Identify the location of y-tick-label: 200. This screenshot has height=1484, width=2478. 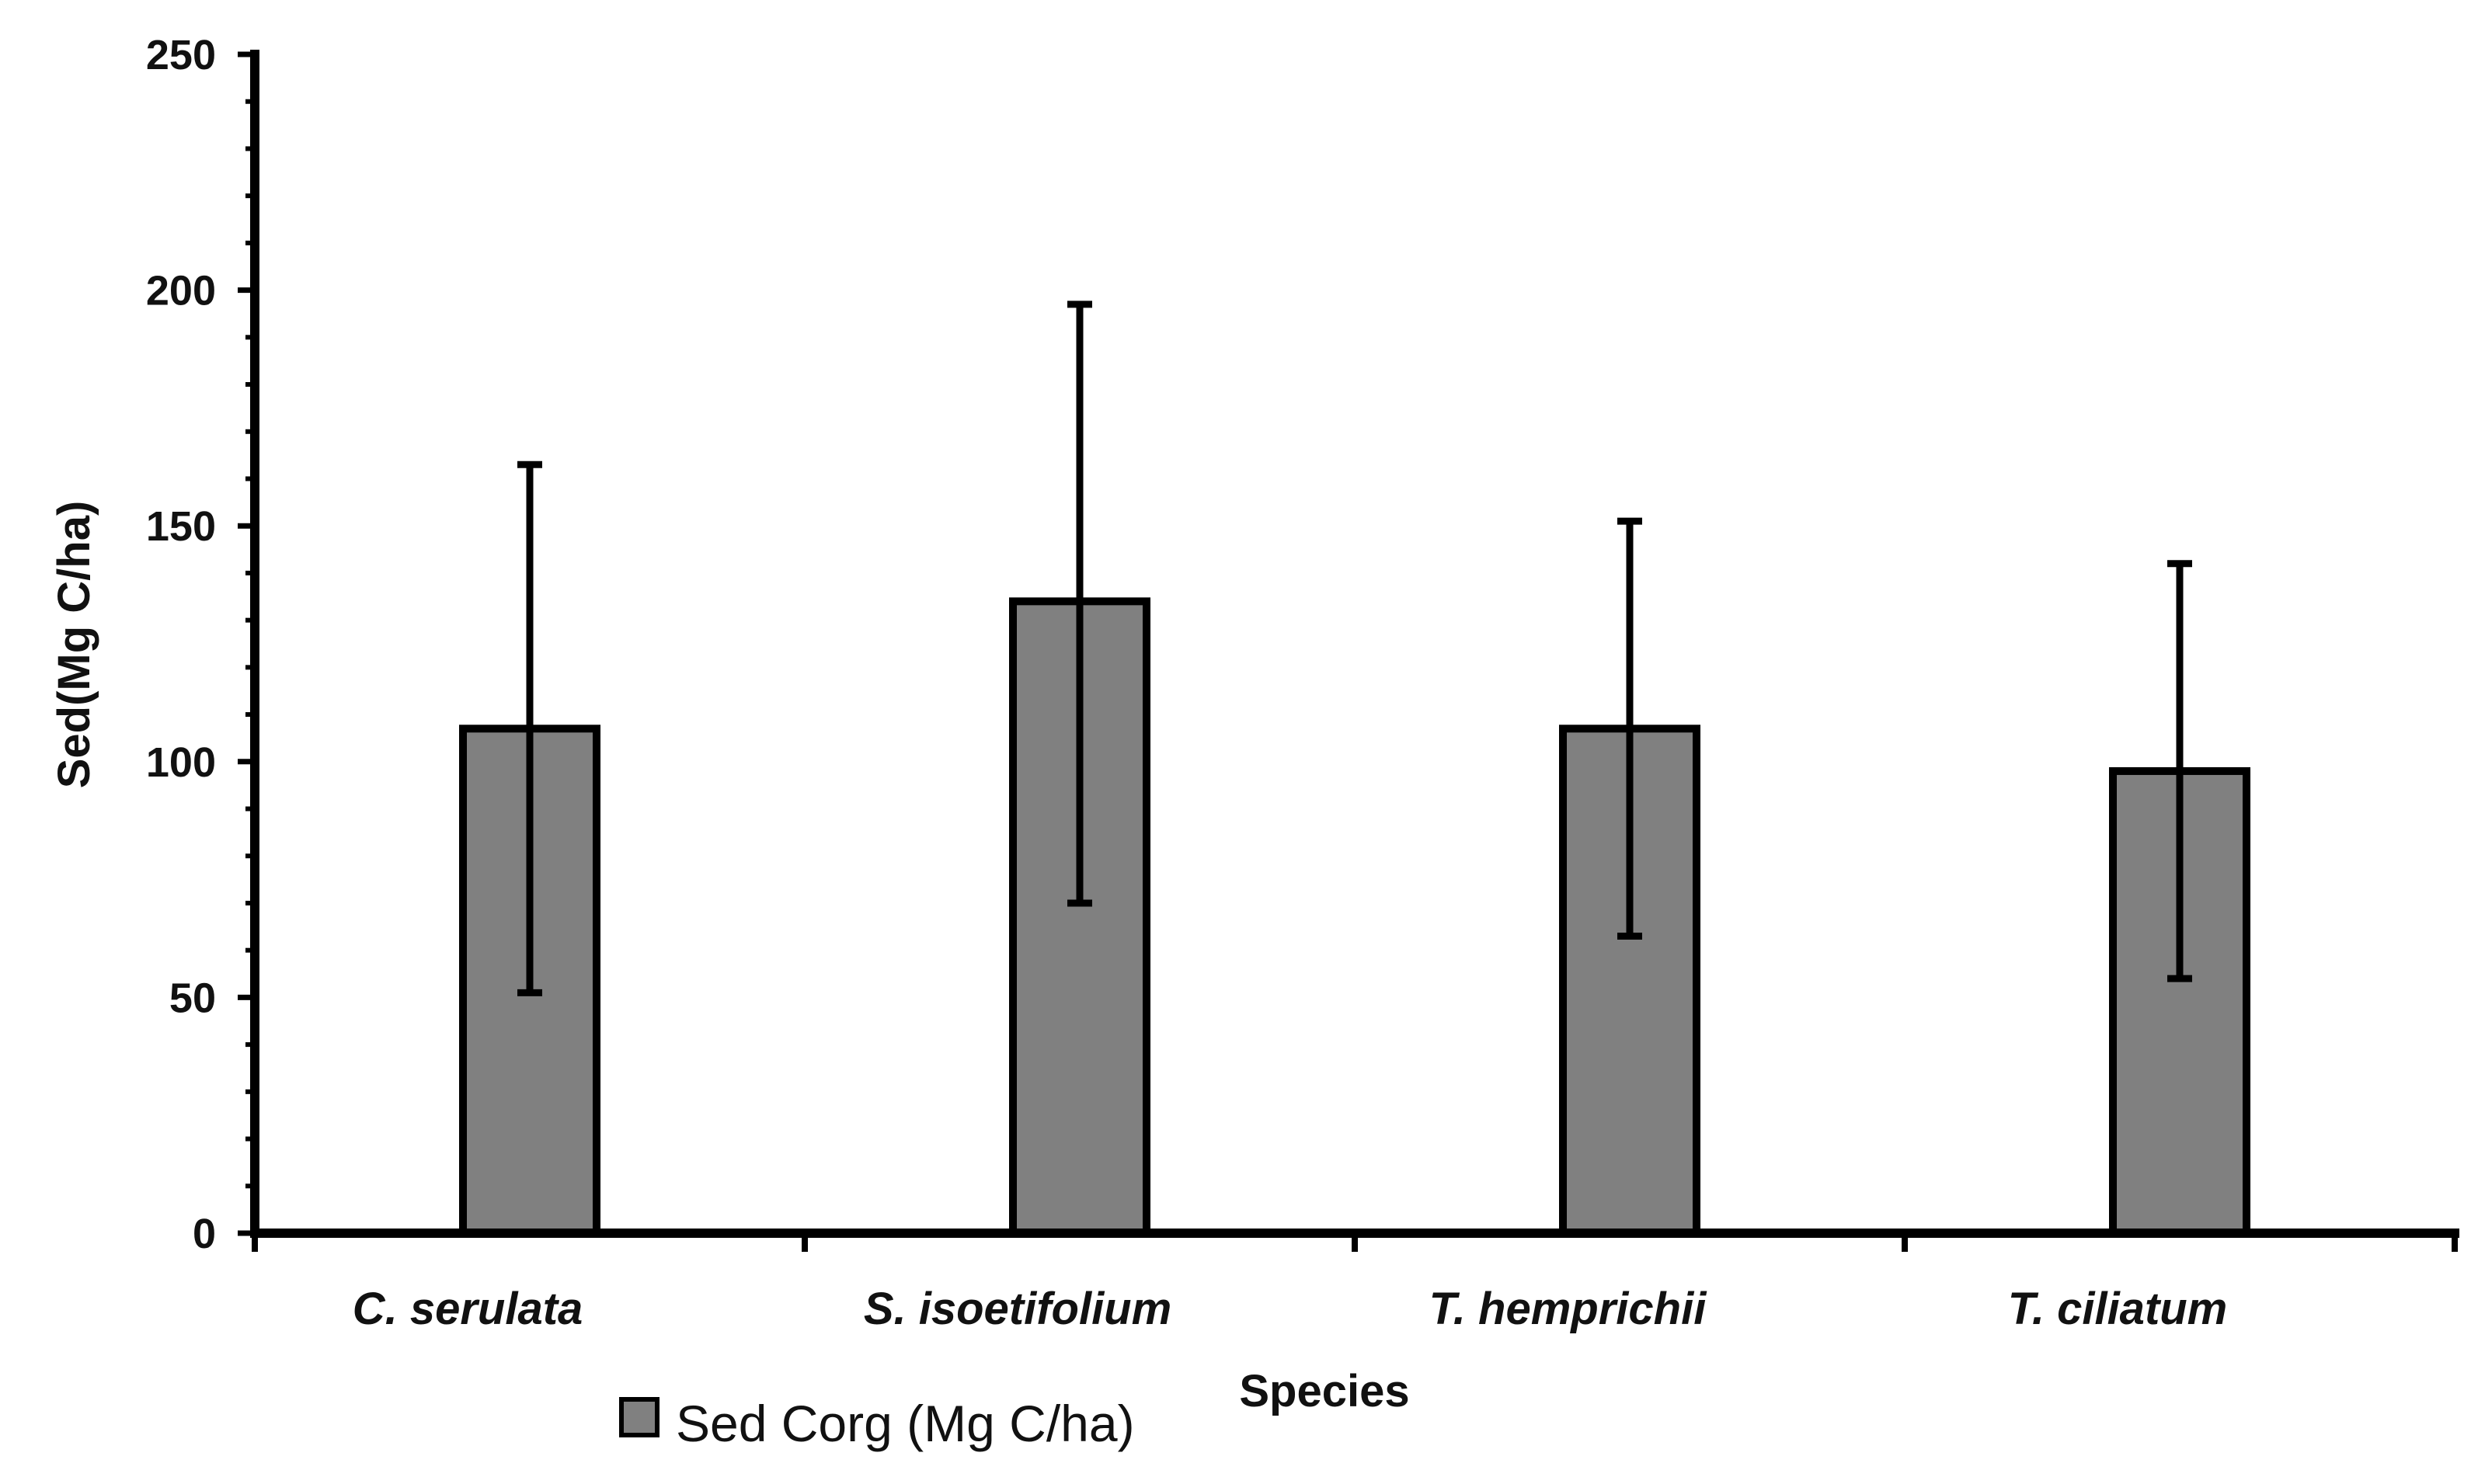
(181, 291).